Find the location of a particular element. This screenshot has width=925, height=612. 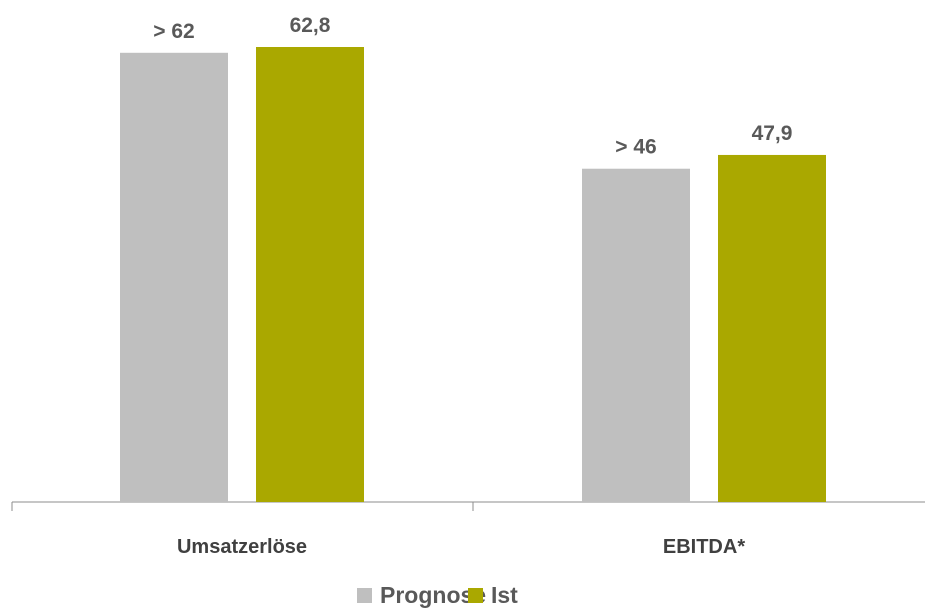

data-label: > 62 is located at coordinates (173, 31).